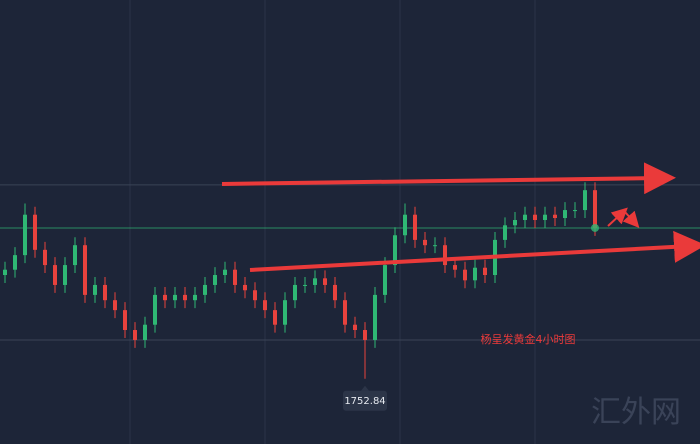  Describe the element at coordinates (595, 227) in the screenshot. I see `last-price-dot` at that location.